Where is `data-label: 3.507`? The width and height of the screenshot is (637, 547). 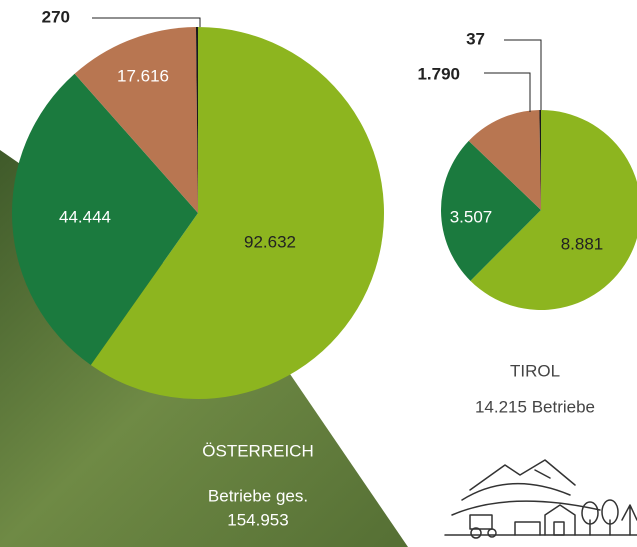
data-label: 3.507 is located at coordinates (471, 216).